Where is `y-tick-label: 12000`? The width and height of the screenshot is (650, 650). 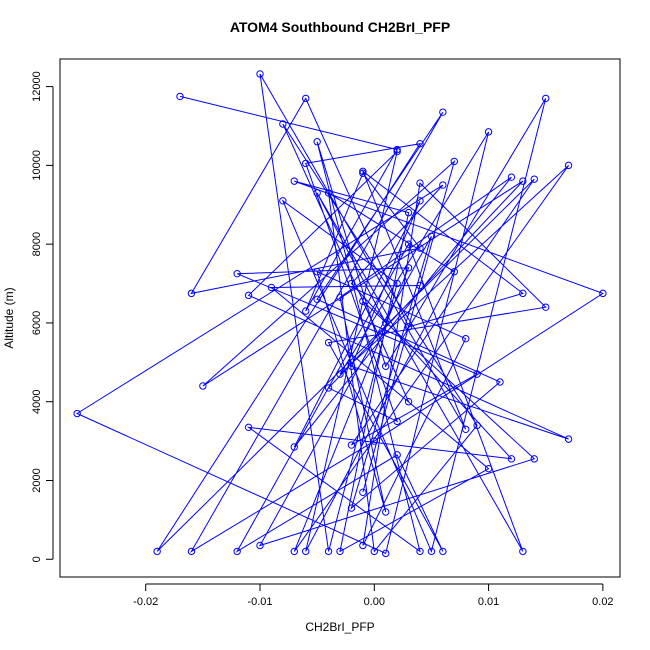
y-tick-label: 12000 is located at coordinates (37, 86).